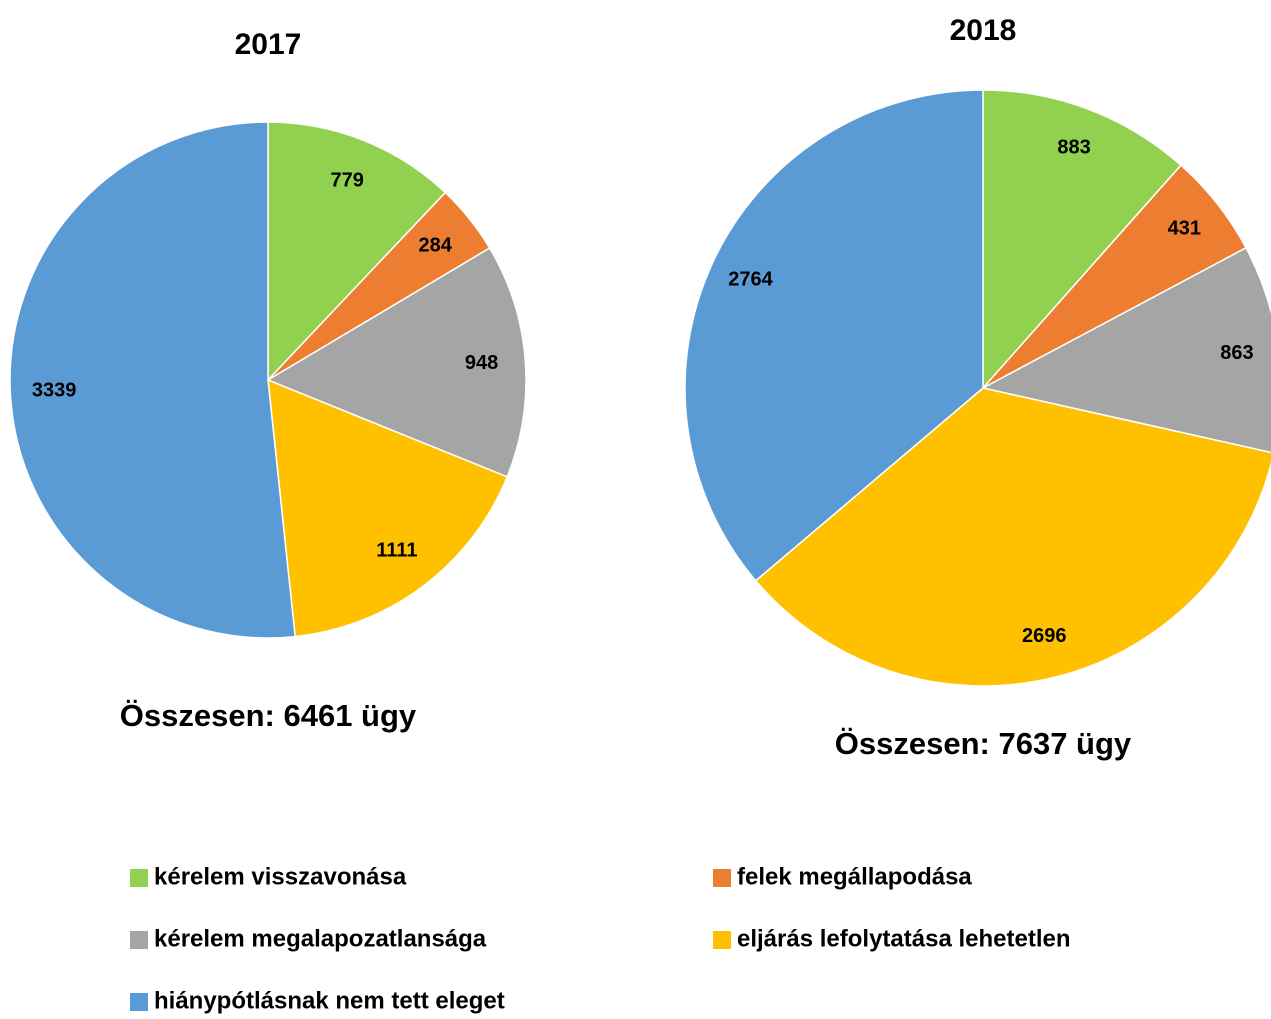  What do you see at coordinates (320, 938) in the screenshot?
I see `legend-label: kérelem megalapozatlansága` at bounding box center [320, 938].